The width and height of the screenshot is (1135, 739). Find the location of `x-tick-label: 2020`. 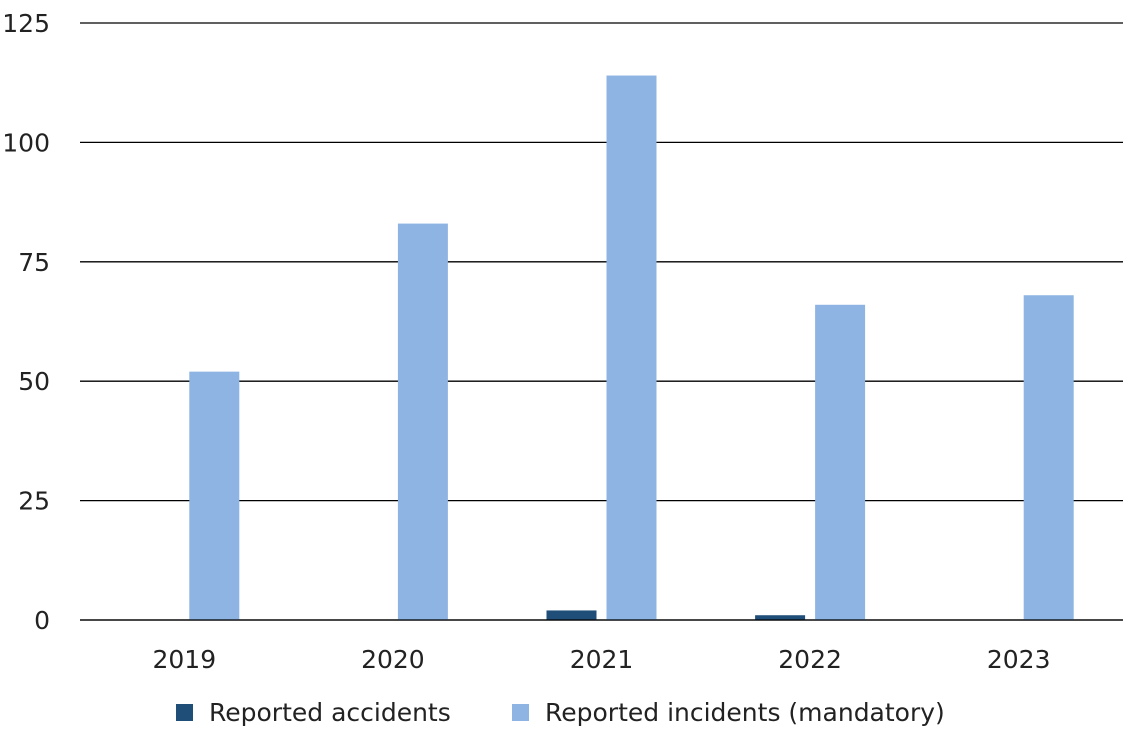

x-tick-label: 2020 is located at coordinates (393, 659).